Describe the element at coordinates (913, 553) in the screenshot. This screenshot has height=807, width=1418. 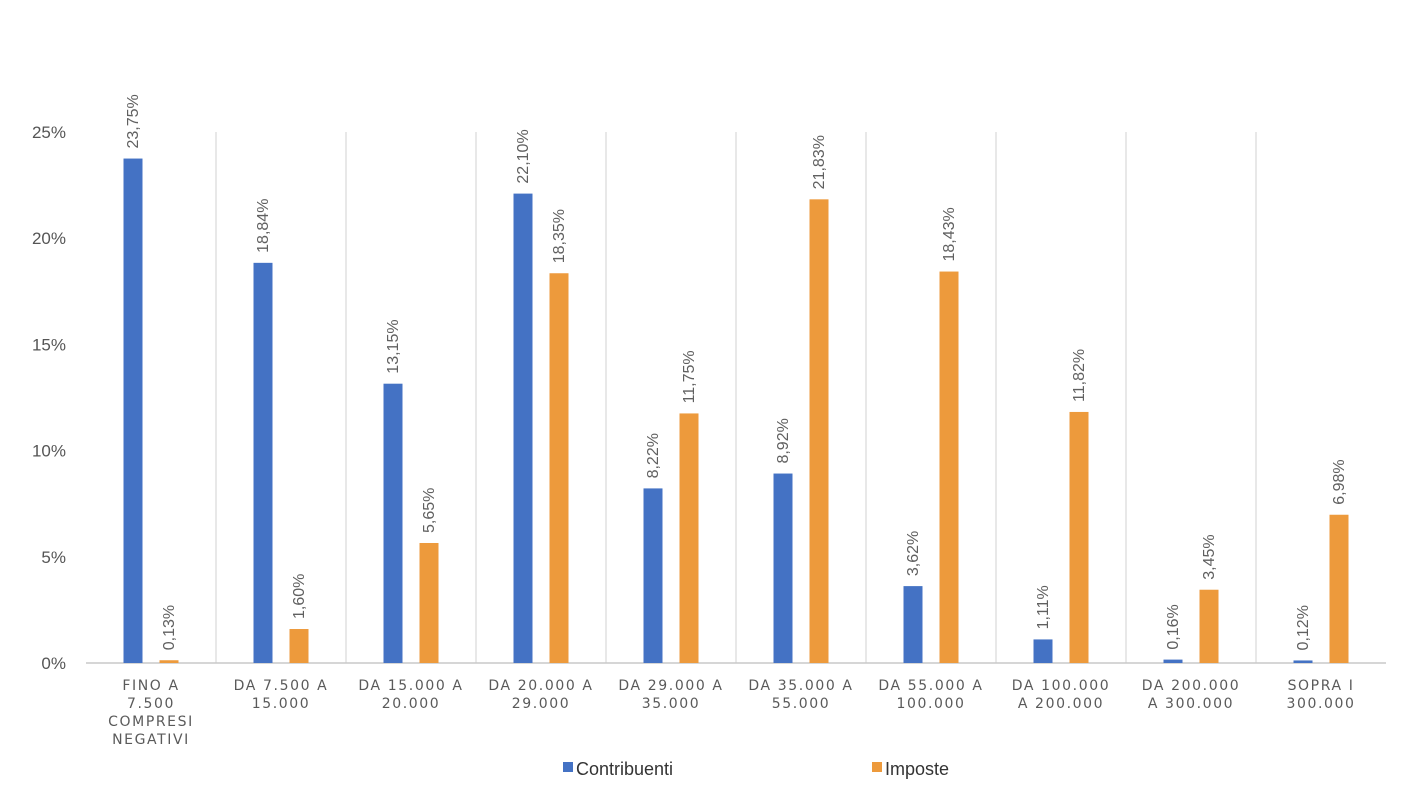
I see `data-label-contribuenti: 3,62%` at that location.